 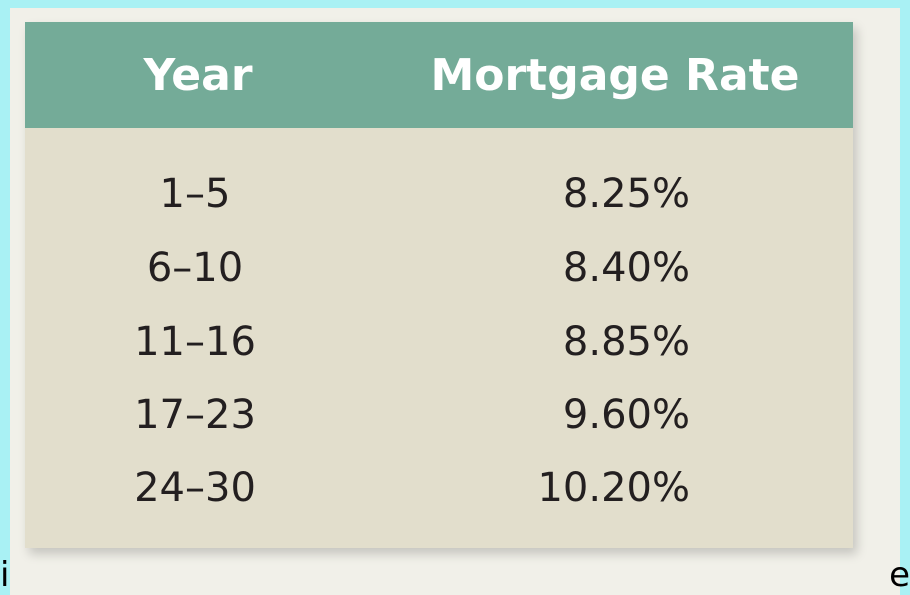 I want to click on rate-cell: 8.25%, so click(x=626, y=194).